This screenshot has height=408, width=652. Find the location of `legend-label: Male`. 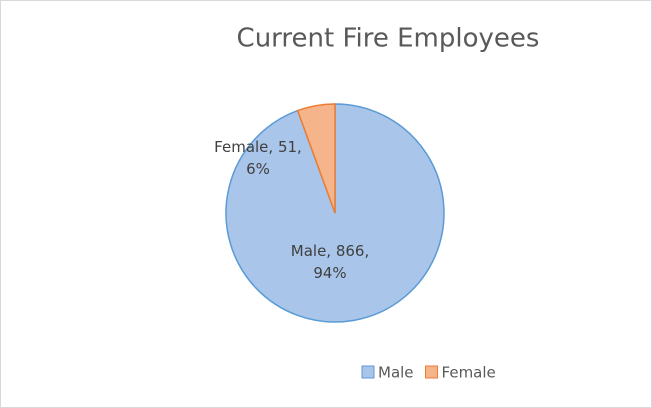

legend-label: Male is located at coordinates (396, 373).